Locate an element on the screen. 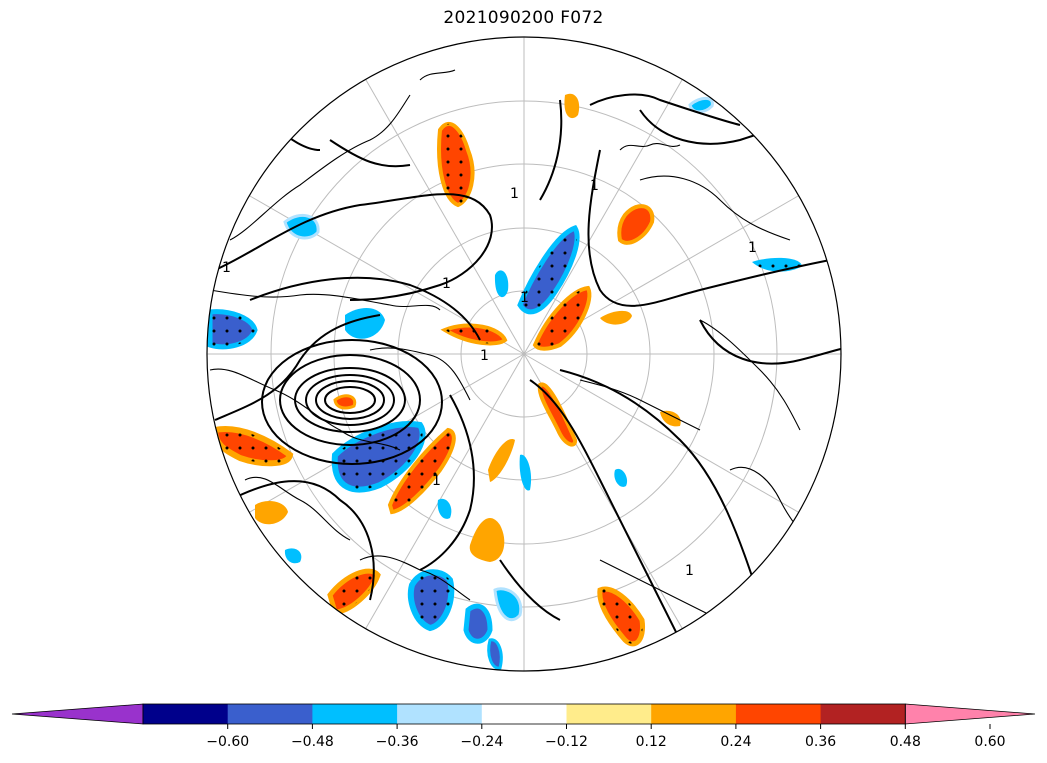 The image size is (1047, 763). colorbar-tick-label: −0.60 is located at coordinates (227, 742).